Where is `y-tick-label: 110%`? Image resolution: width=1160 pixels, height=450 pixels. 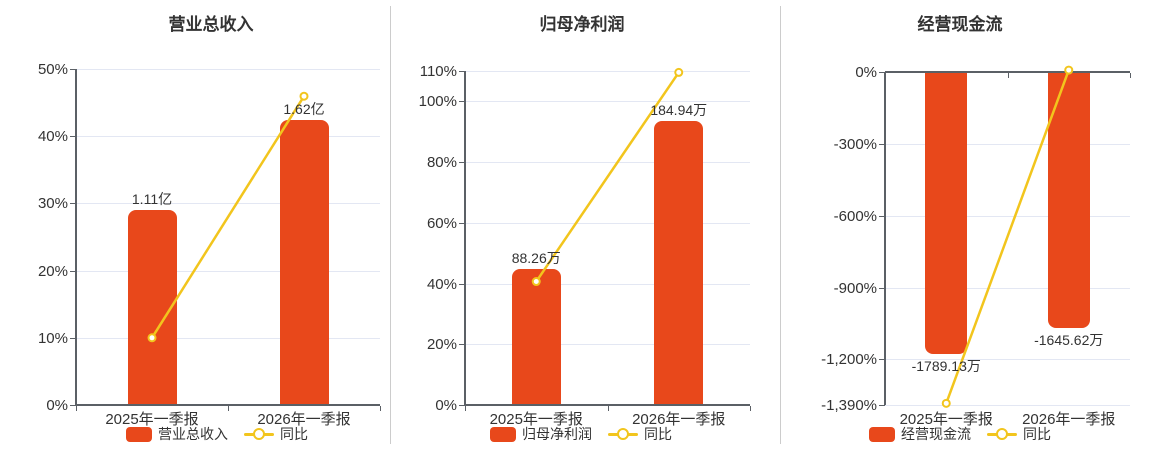
y-tick-label: 110% is located at coordinates (438, 71).